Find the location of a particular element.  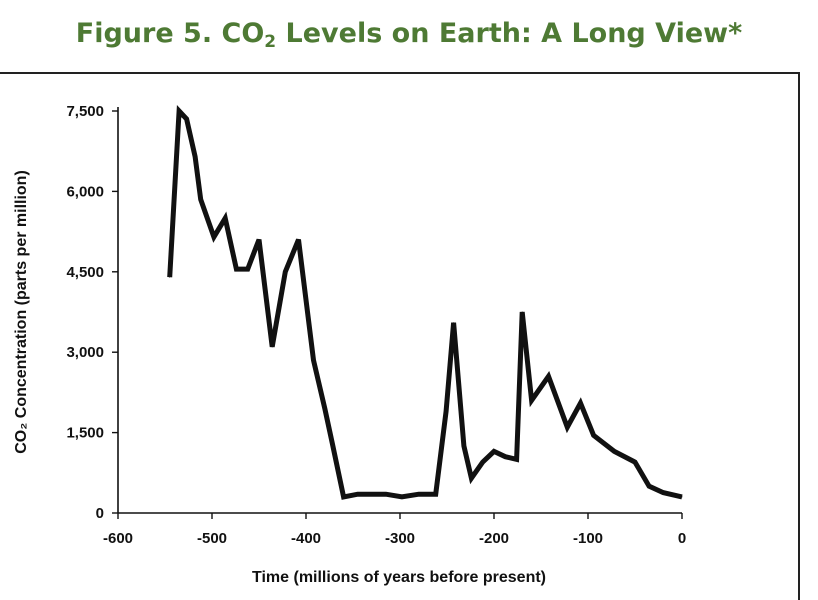

x-tick-label: -400 is located at coordinates (306, 538).